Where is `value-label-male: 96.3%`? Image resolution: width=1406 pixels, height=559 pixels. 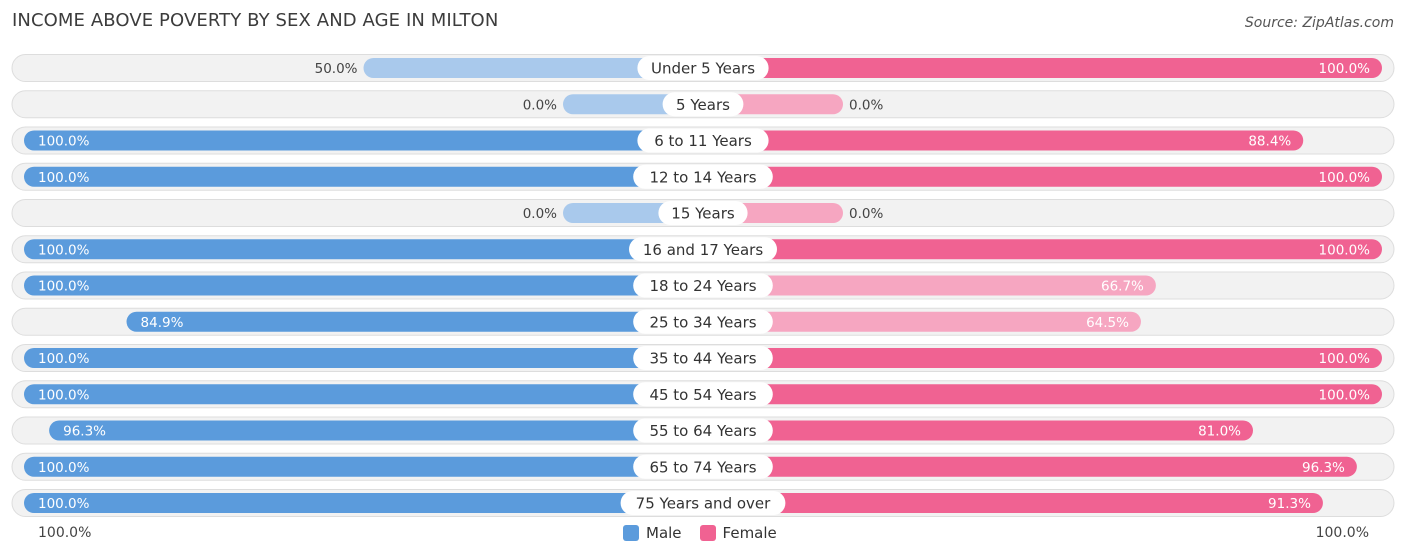
value-label-male: 96.3% is located at coordinates (84, 432).